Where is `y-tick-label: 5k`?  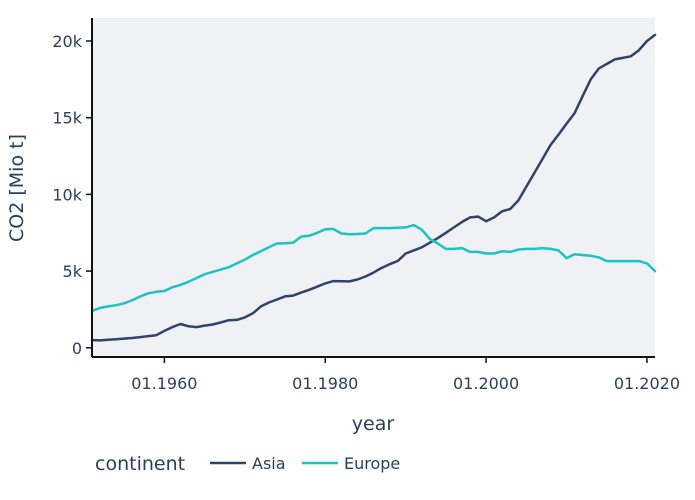
y-tick-label: 5k is located at coordinates (73, 271).